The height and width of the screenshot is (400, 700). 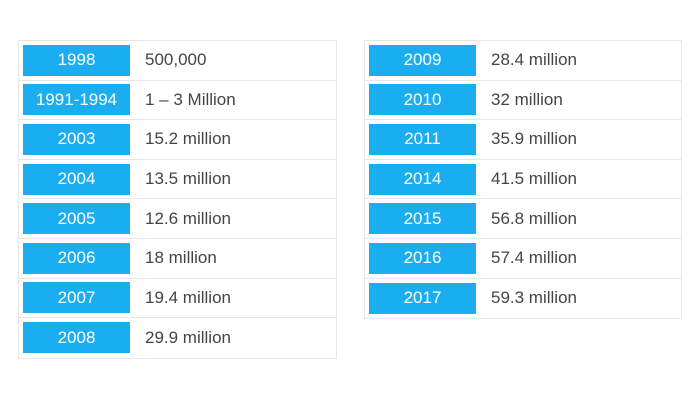 What do you see at coordinates (76, 179) in the screenshot?
I see `year-cell: 2004` at bounding box center [76, 179].